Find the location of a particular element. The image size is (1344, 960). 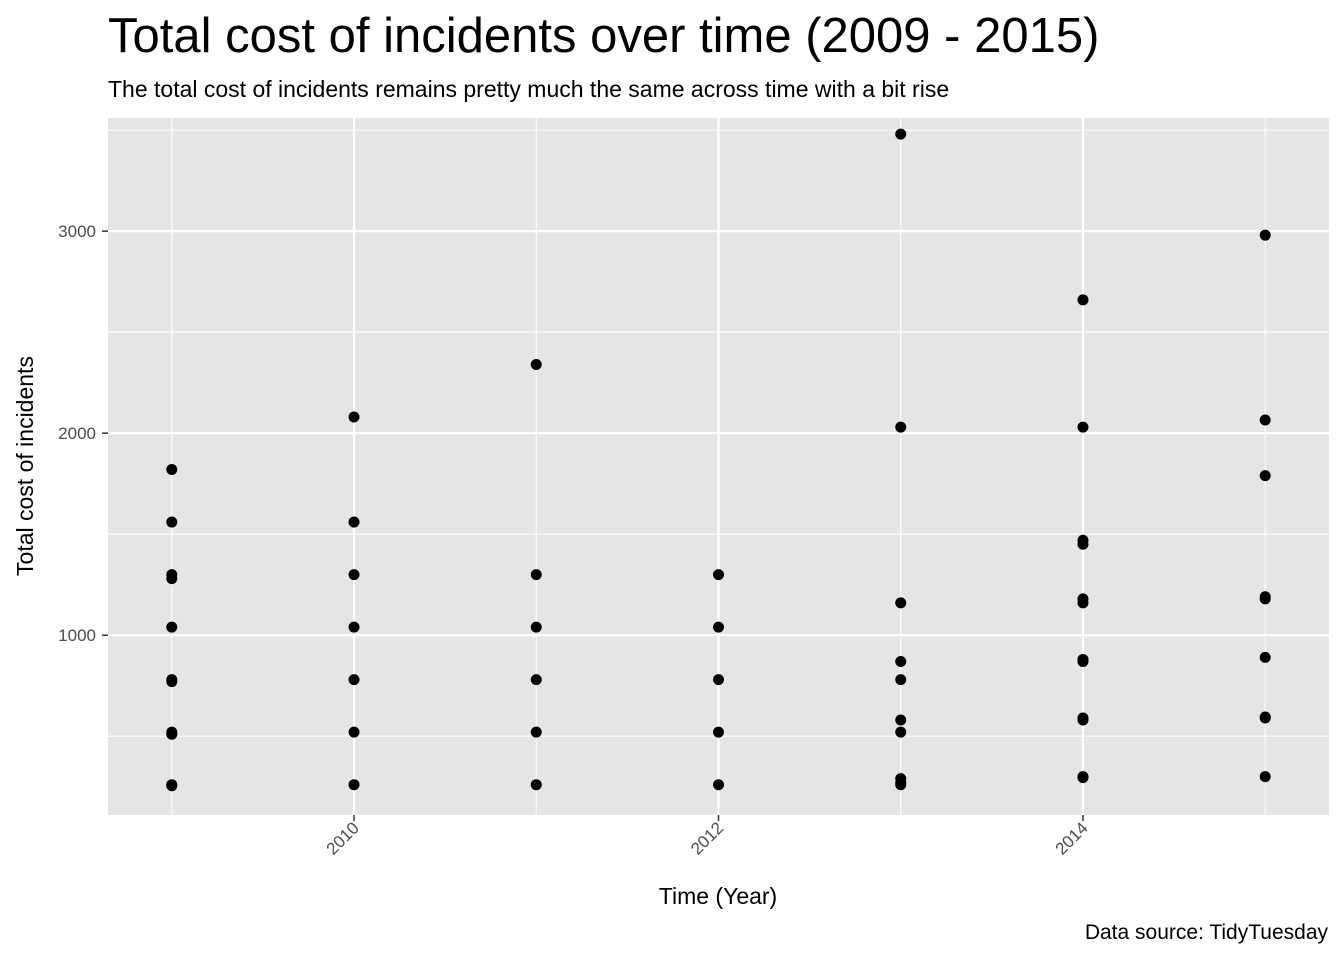

x-tick-label: 2014 is located at coordinates (1072, 838).